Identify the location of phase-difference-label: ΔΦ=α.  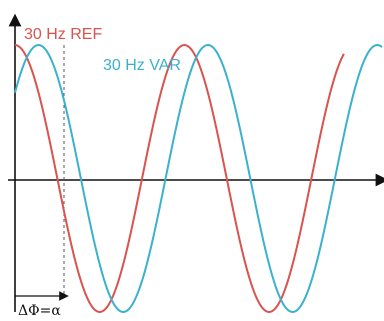
(39, 311).